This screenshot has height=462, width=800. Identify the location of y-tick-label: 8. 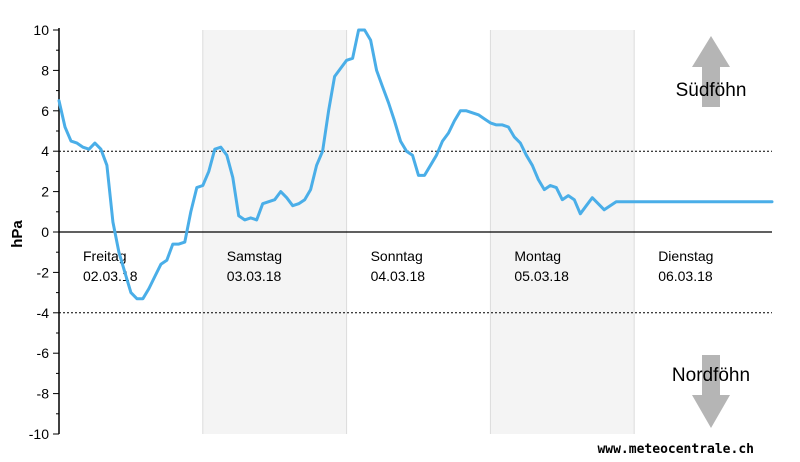
(45, 70).